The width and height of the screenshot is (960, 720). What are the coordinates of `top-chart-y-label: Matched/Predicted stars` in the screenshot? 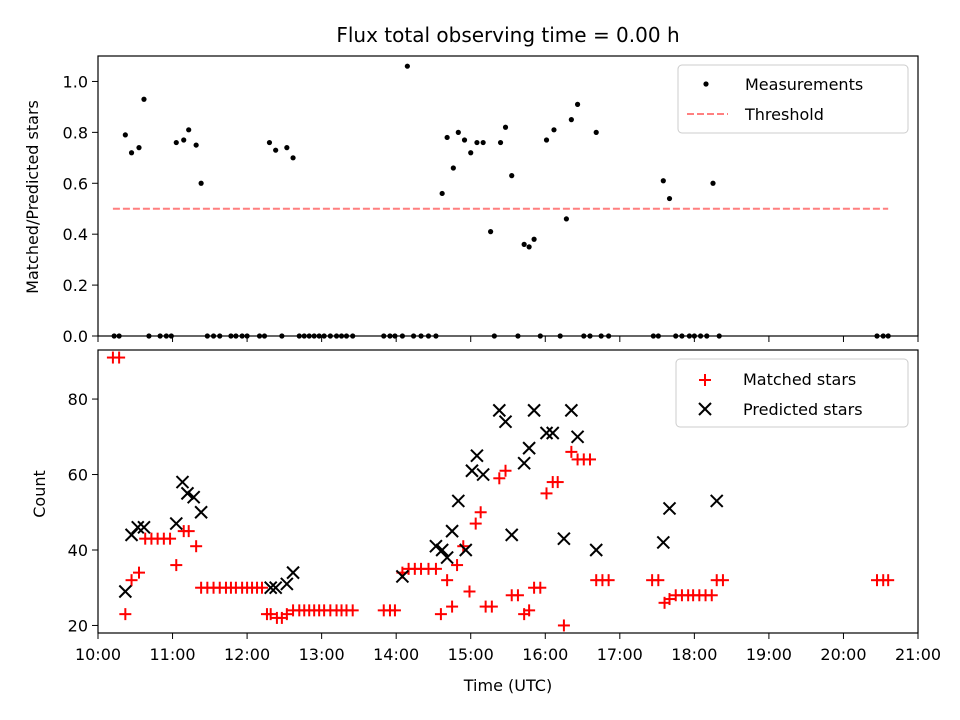 It's located at (32, 197).